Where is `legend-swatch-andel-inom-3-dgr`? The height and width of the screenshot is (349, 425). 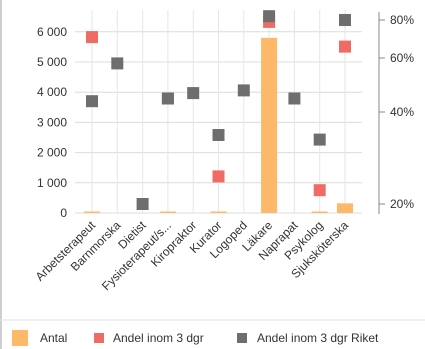
legend-swatch-andel-inom-3-dgr is located at coordinates (99, 338).